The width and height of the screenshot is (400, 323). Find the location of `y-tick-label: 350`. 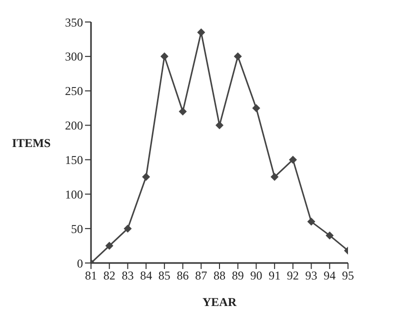

y-tick-label: 350 is located at coordinates (74, 22).